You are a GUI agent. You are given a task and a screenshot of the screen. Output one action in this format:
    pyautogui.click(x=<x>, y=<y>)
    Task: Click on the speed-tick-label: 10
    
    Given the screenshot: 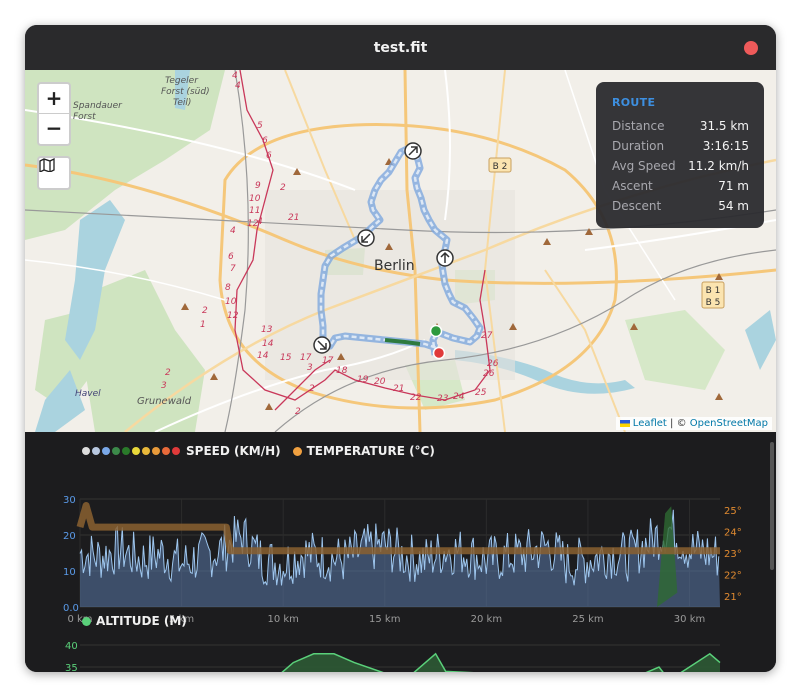 What is the action you would take?
    pyautogui.click(x=69, y=572)
    